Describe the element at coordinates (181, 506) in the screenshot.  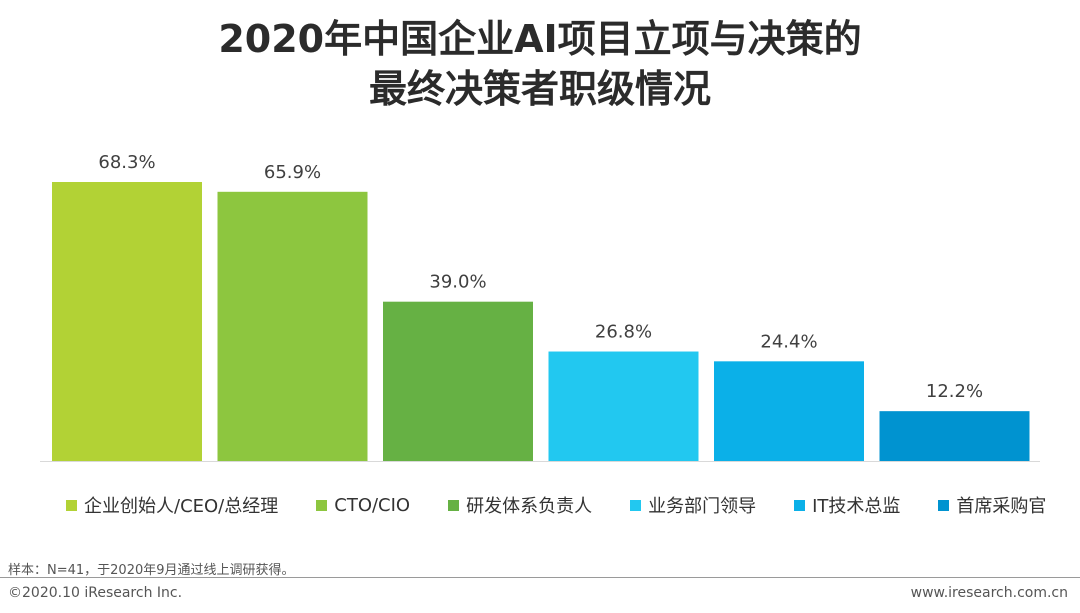
I see `legend-label: 企业创始人/CEO/总经理` at that location.